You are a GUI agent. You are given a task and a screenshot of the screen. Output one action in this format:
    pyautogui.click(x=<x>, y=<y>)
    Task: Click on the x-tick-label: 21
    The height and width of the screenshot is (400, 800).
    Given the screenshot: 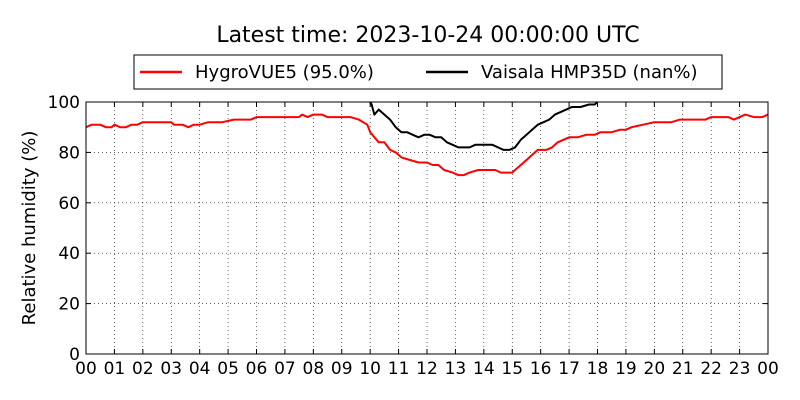 What is the action you would take?
    pyautogui.click(x=683, y=369)
    